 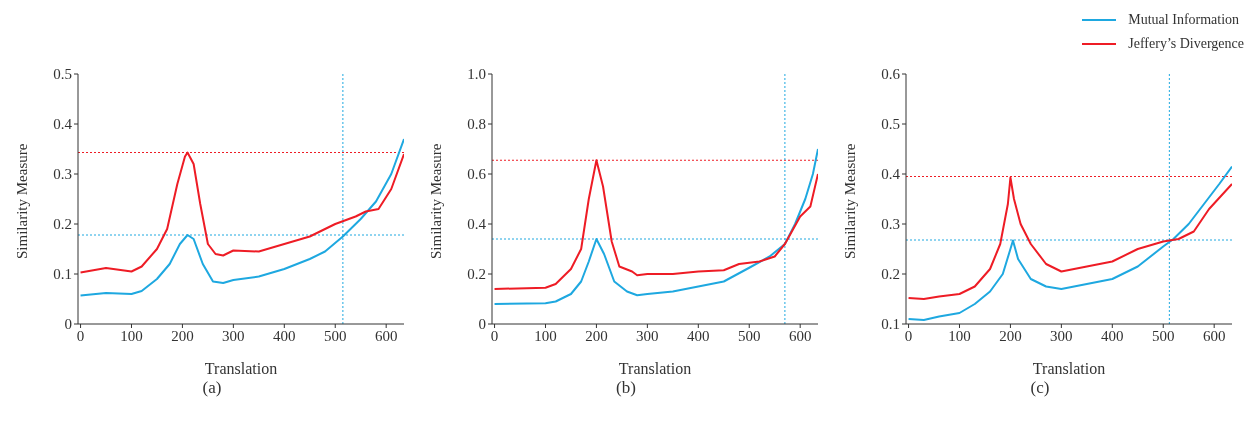 What do you see at coordinates (1184, 20) in the screenshot?
I see `legend-label: Mutual Information` at bounding box center [1184, 20].